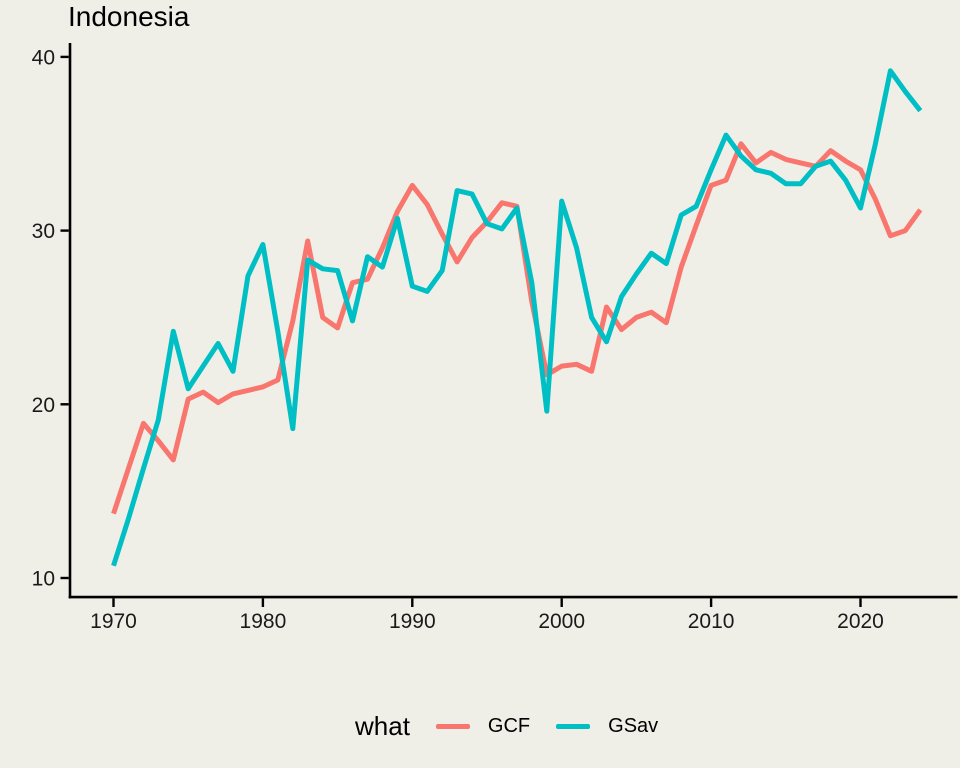 The width and height of the screenshot is (960, 768). What do you see at coordinates (129, 16) in the screenshot?
I see `chart-title: Indonesia` at bounding box center [129, 16].